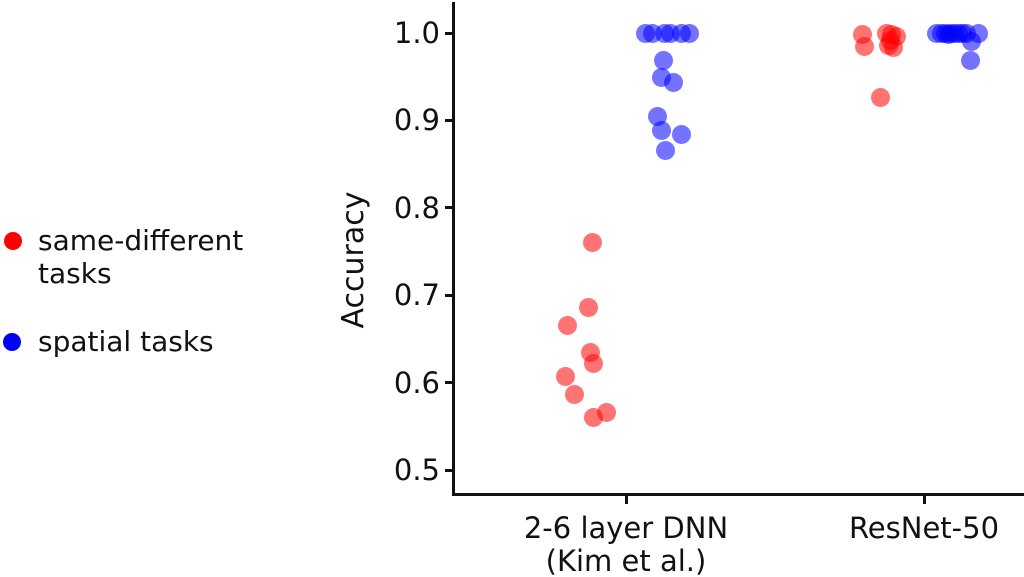 Image resolution: width=1024 pixels, height=577 pixels. What do you see at coordinates (738, 494) in the screenshot?
I see `x-axis-spine` at bounding box center [738, 494].